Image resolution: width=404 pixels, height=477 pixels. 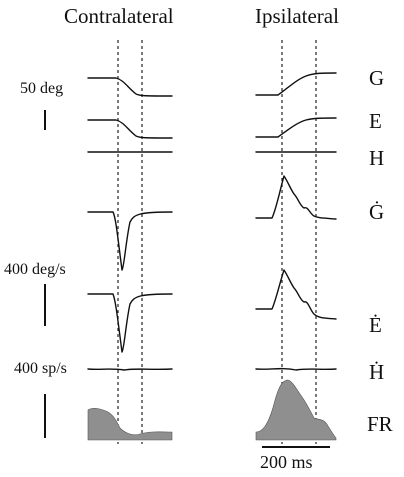 I want to click on firing-scale-label: 400 sp/s, so click(x=40, y=368).